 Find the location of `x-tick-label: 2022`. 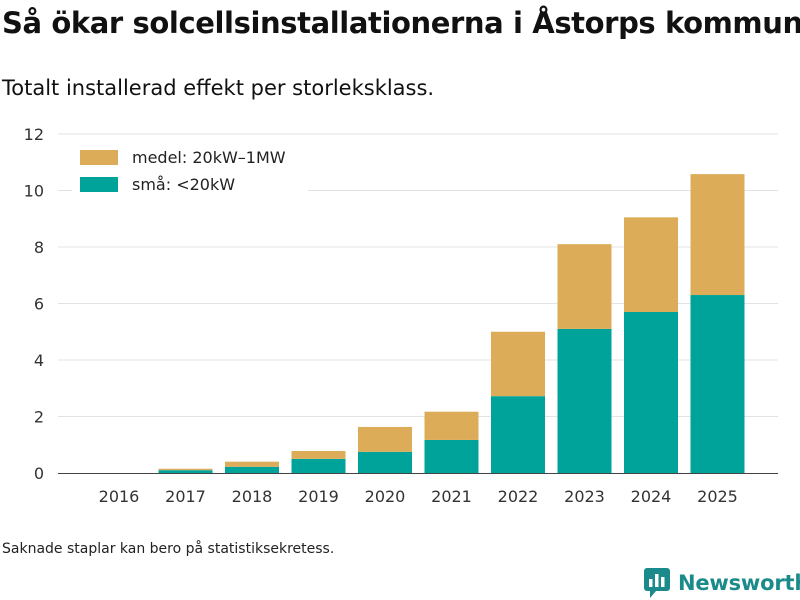

x-tick-label: 2022 is located at coordinates (518, 496).